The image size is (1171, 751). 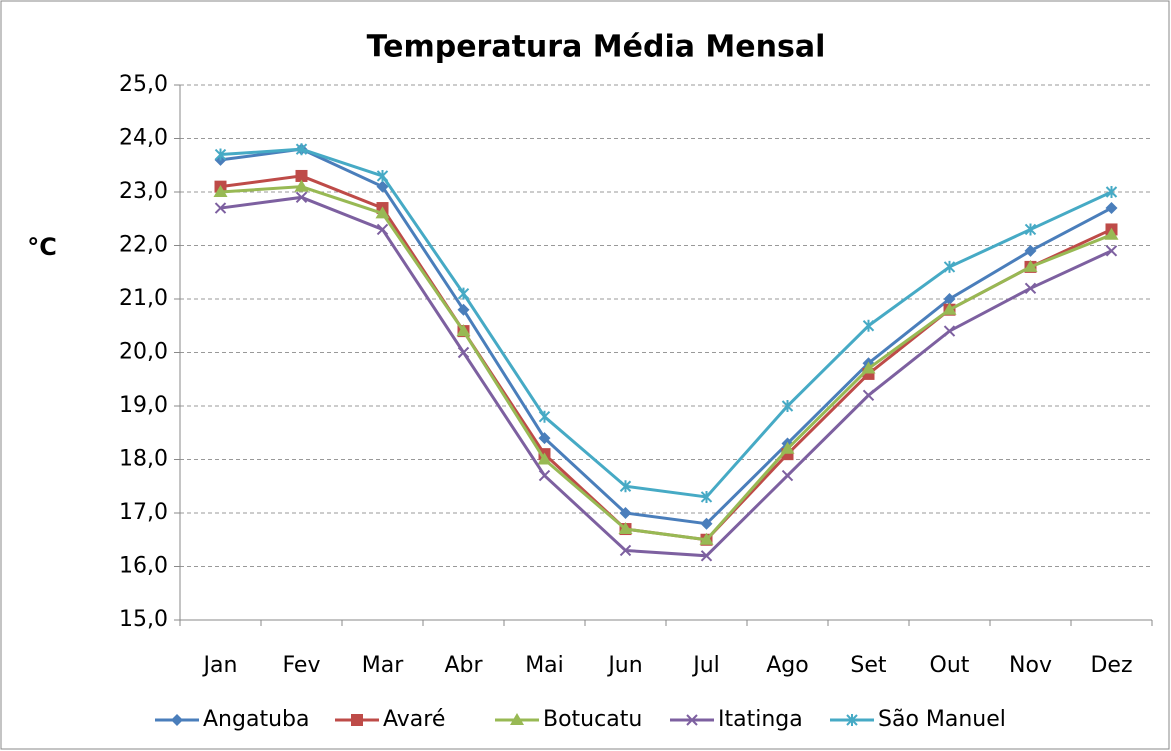 I want to click on legend-label: Botucatu, so click(x=592, y=719).